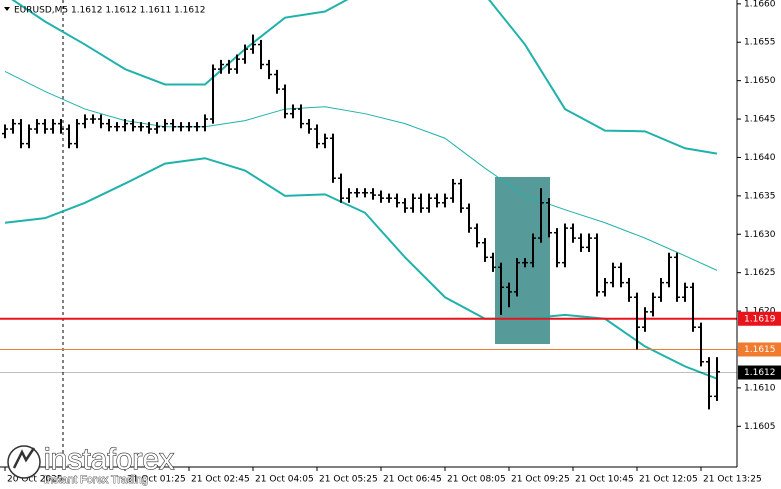 The width and height of the screenshot is (781, 489). I want to click on x-tick-label: 21 Oct 10:45, so click(604, 480).